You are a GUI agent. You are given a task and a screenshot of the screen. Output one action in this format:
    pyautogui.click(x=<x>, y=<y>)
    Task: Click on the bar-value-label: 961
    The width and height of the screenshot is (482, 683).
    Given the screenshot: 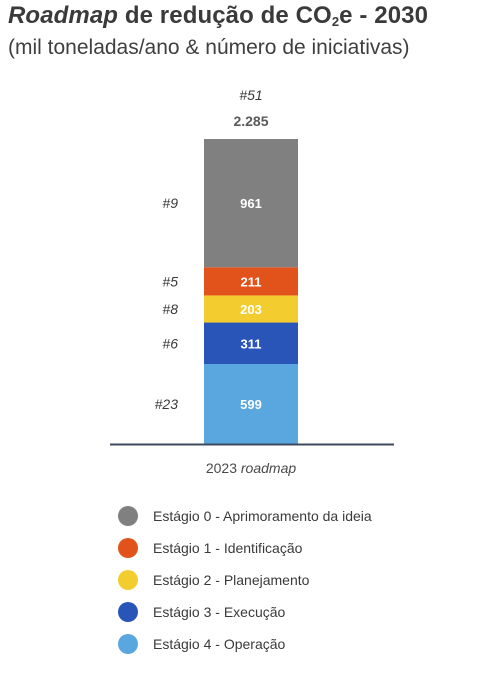 What is the action you would take?
    pyautogui.click(x=251, y=203)
    